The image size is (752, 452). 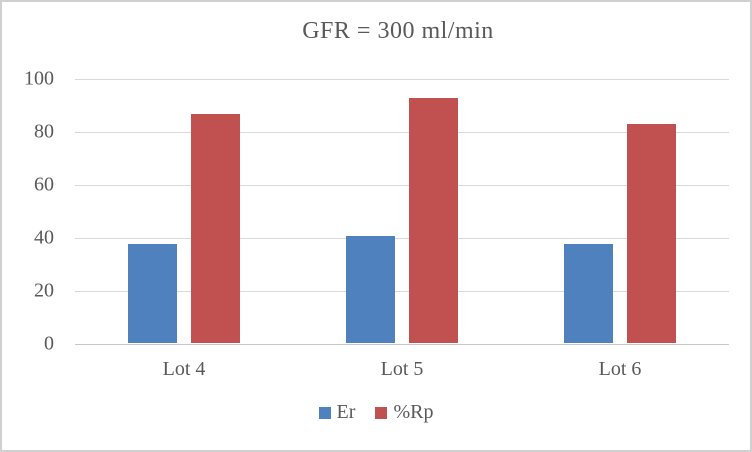 What do you see at coordinates (402, 369) in the screenshot?
I see `x-axis-category-label: Lot 5` at bounding box center [402, 369].